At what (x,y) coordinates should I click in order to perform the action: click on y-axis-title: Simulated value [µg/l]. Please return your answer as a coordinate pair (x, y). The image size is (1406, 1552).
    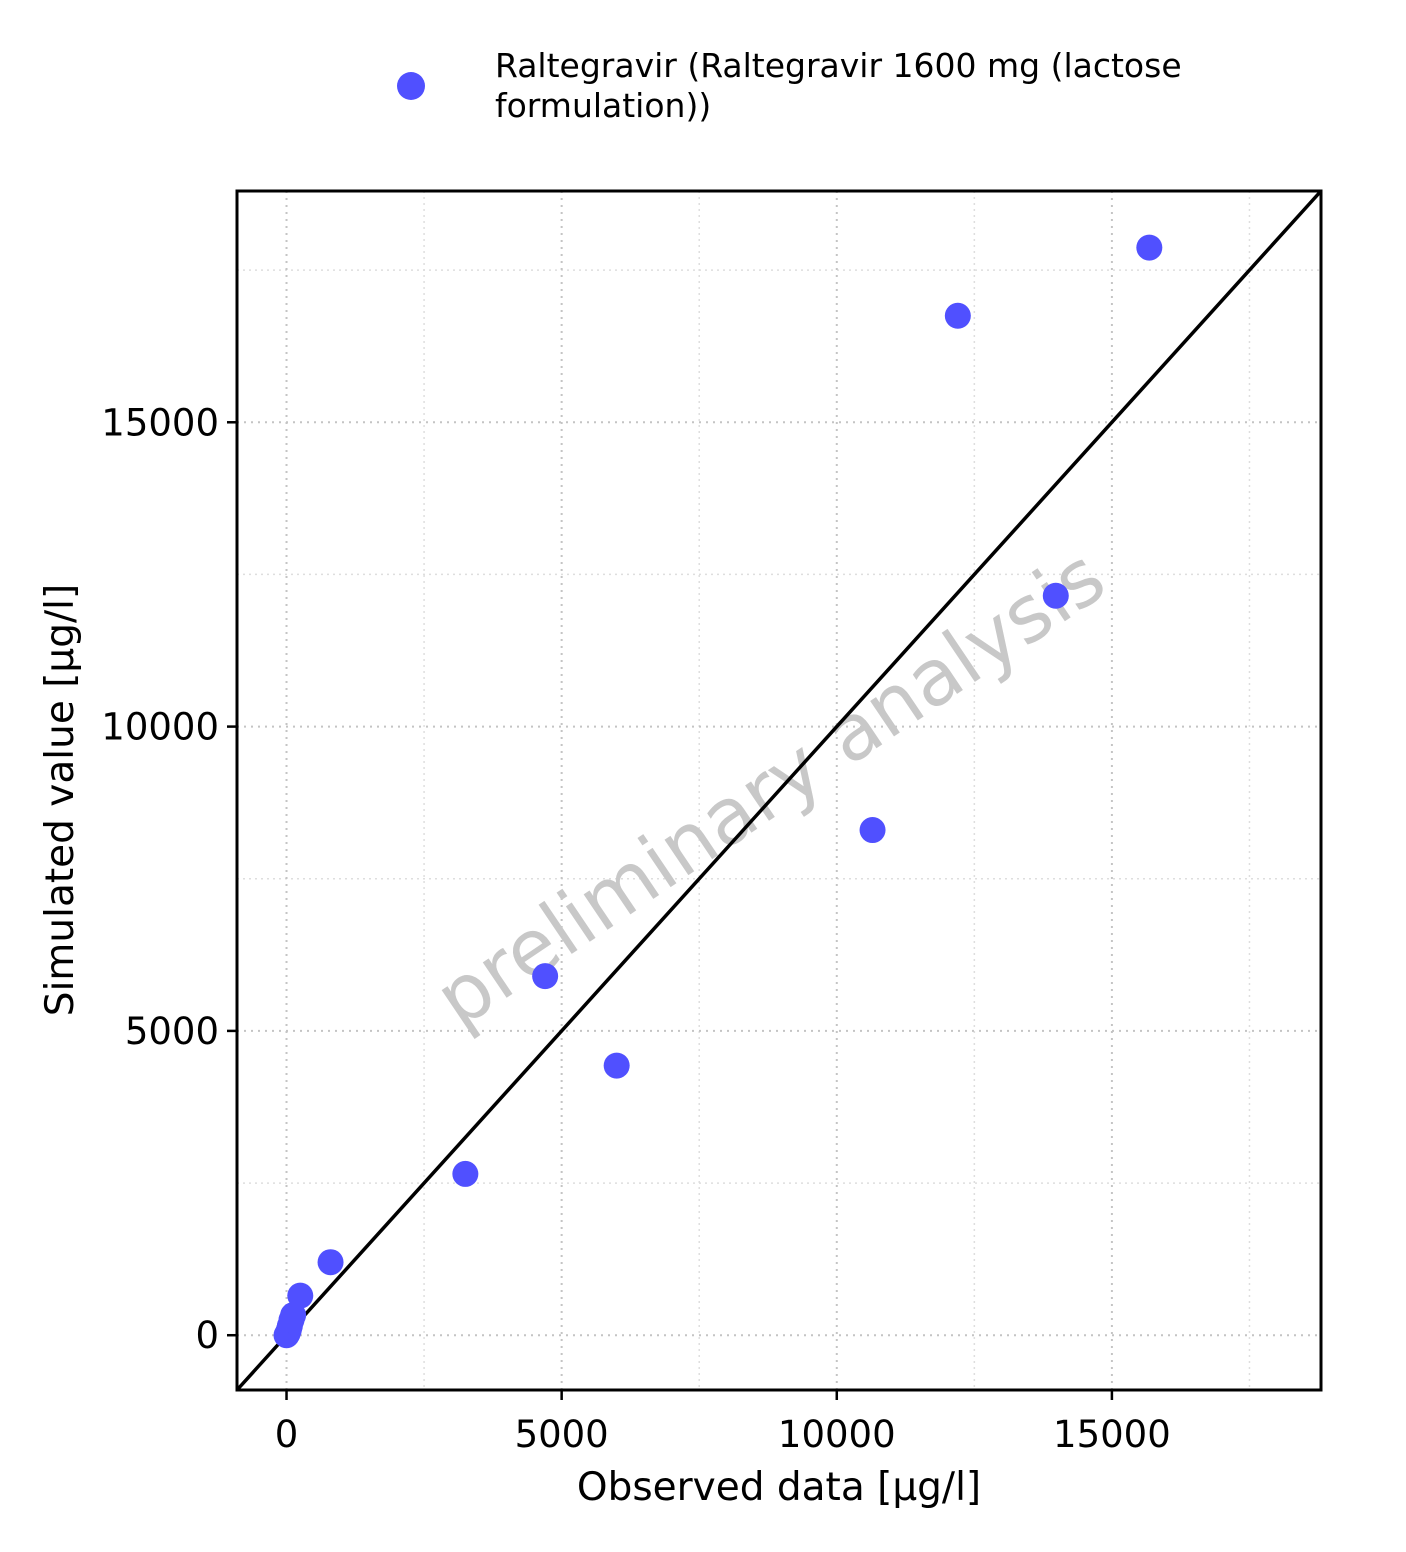
    Looking at the image, I should click on (60, 800).